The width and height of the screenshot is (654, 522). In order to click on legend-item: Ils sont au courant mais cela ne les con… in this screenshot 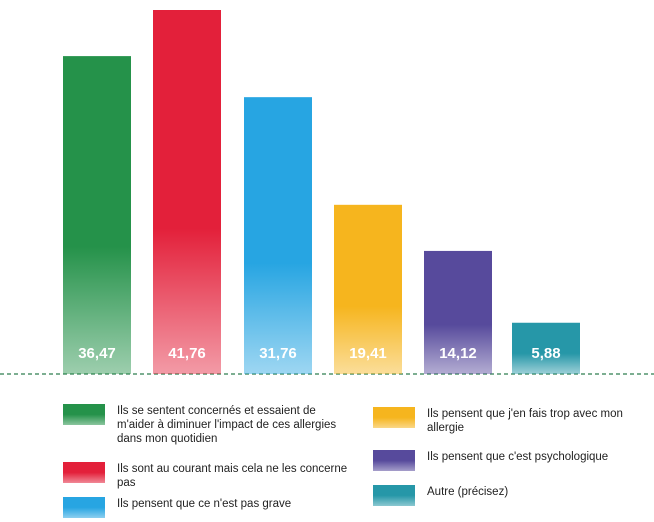, I will do `click(207, 476)`.